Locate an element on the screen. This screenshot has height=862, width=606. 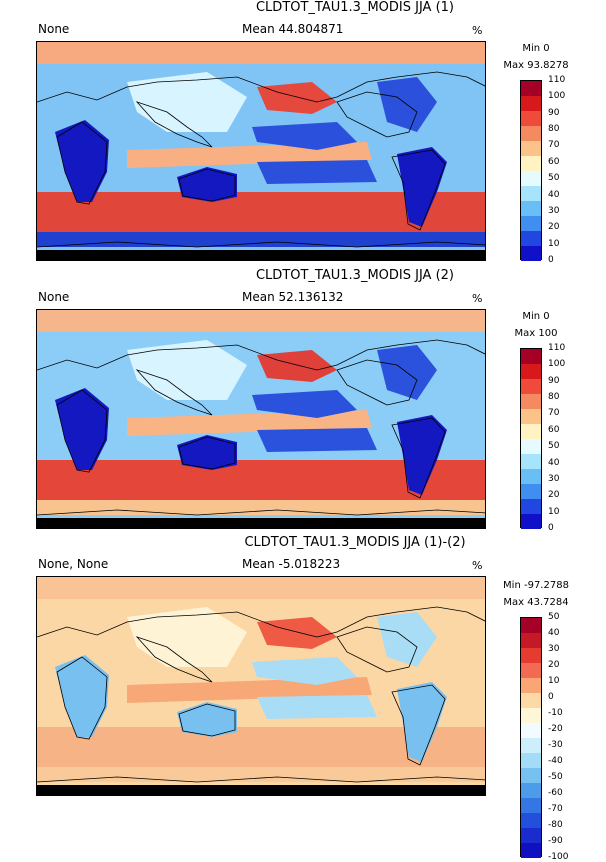
colorbar is located at coordinates (531, 170).